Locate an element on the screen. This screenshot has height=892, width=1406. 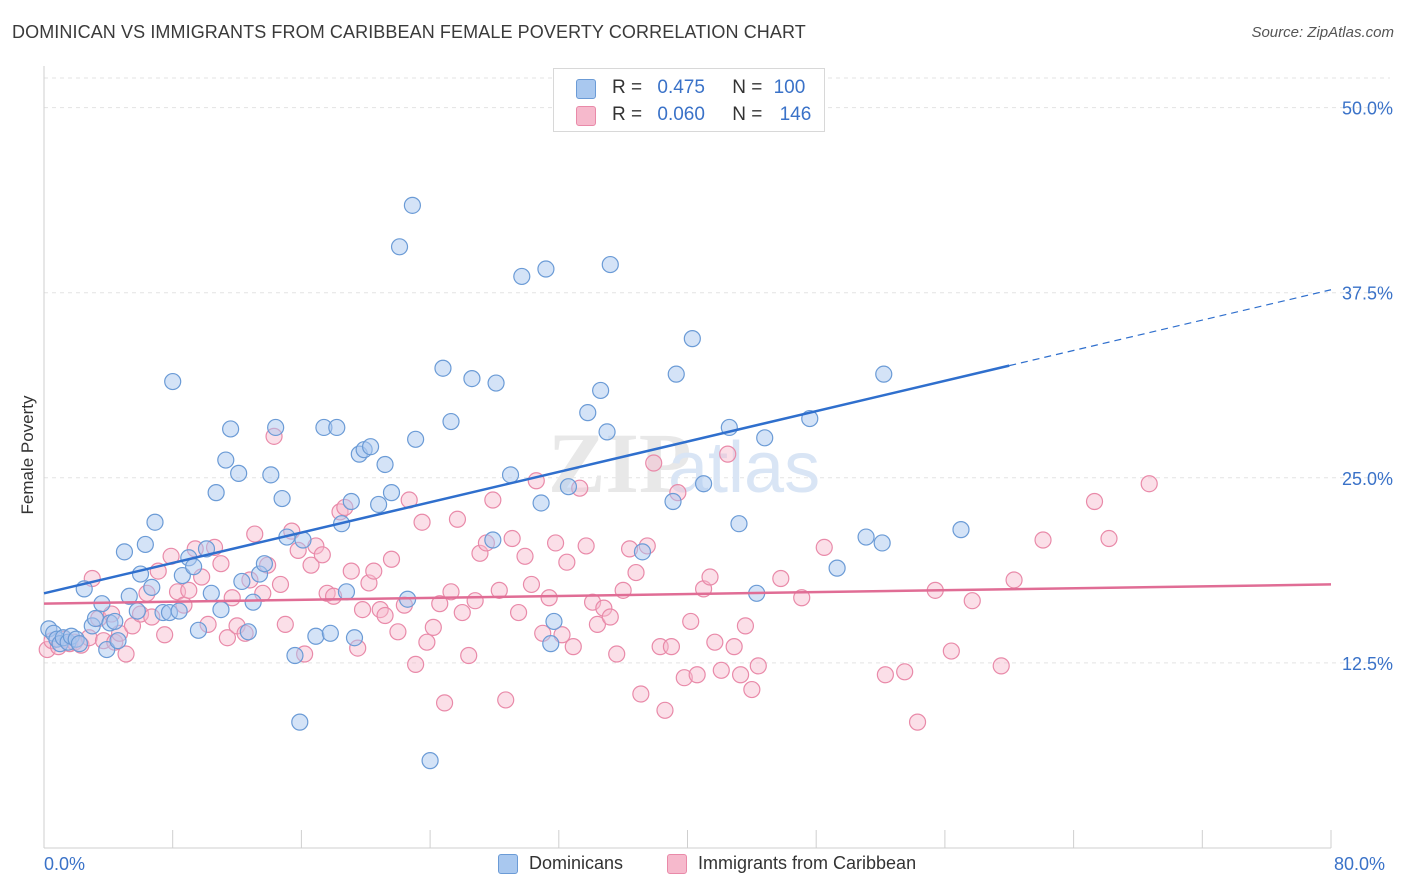
y-tick-label: 50.0% is located at coordinates (1367, 109).